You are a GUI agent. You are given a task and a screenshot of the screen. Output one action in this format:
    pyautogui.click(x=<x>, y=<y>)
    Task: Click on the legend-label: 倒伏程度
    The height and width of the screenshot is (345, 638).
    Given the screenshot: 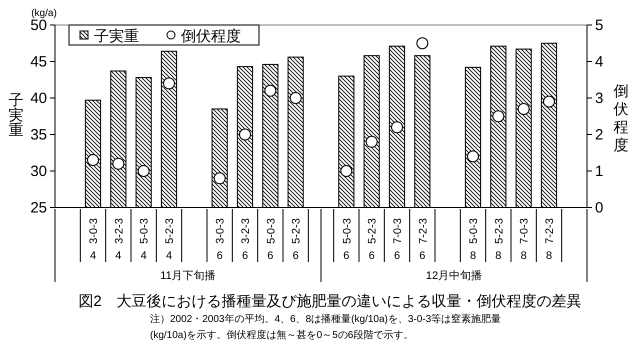 What is the action you would take?
    pyautogui.click(x=211, y=36)
    